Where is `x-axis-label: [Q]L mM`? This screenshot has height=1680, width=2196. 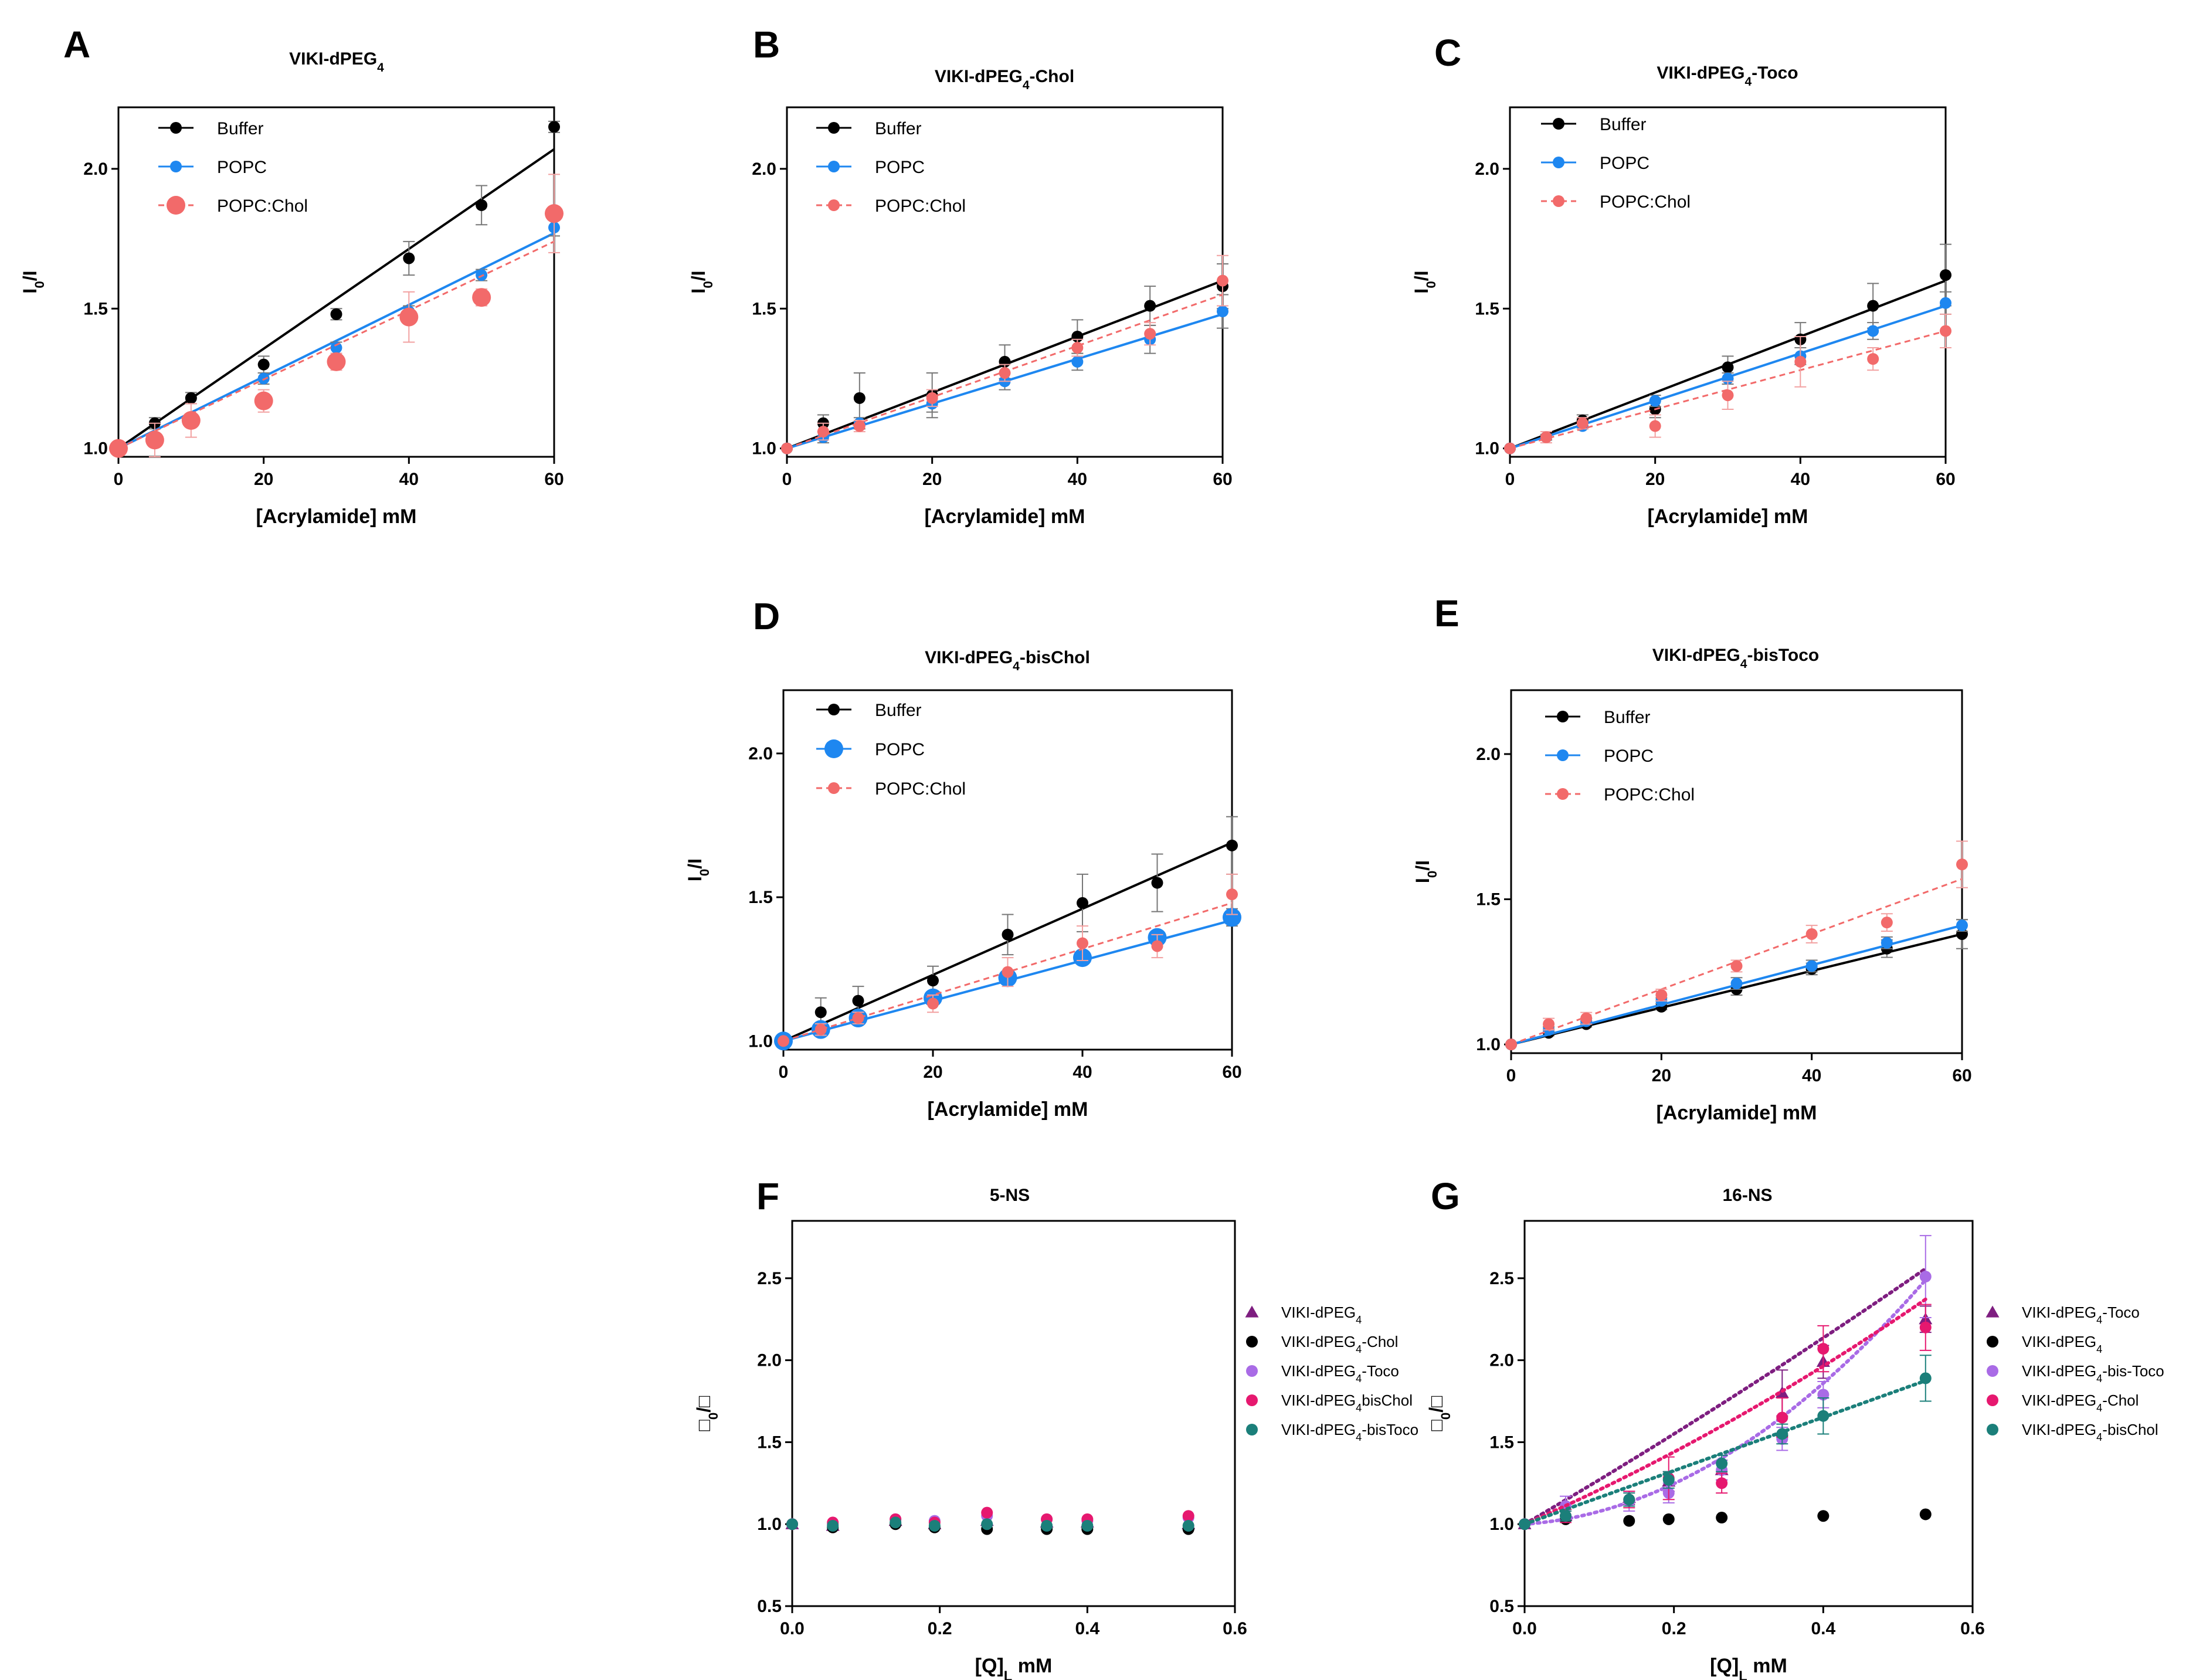 x-axis-label: [Q]L mM is located at coordinates (1748, 1667).